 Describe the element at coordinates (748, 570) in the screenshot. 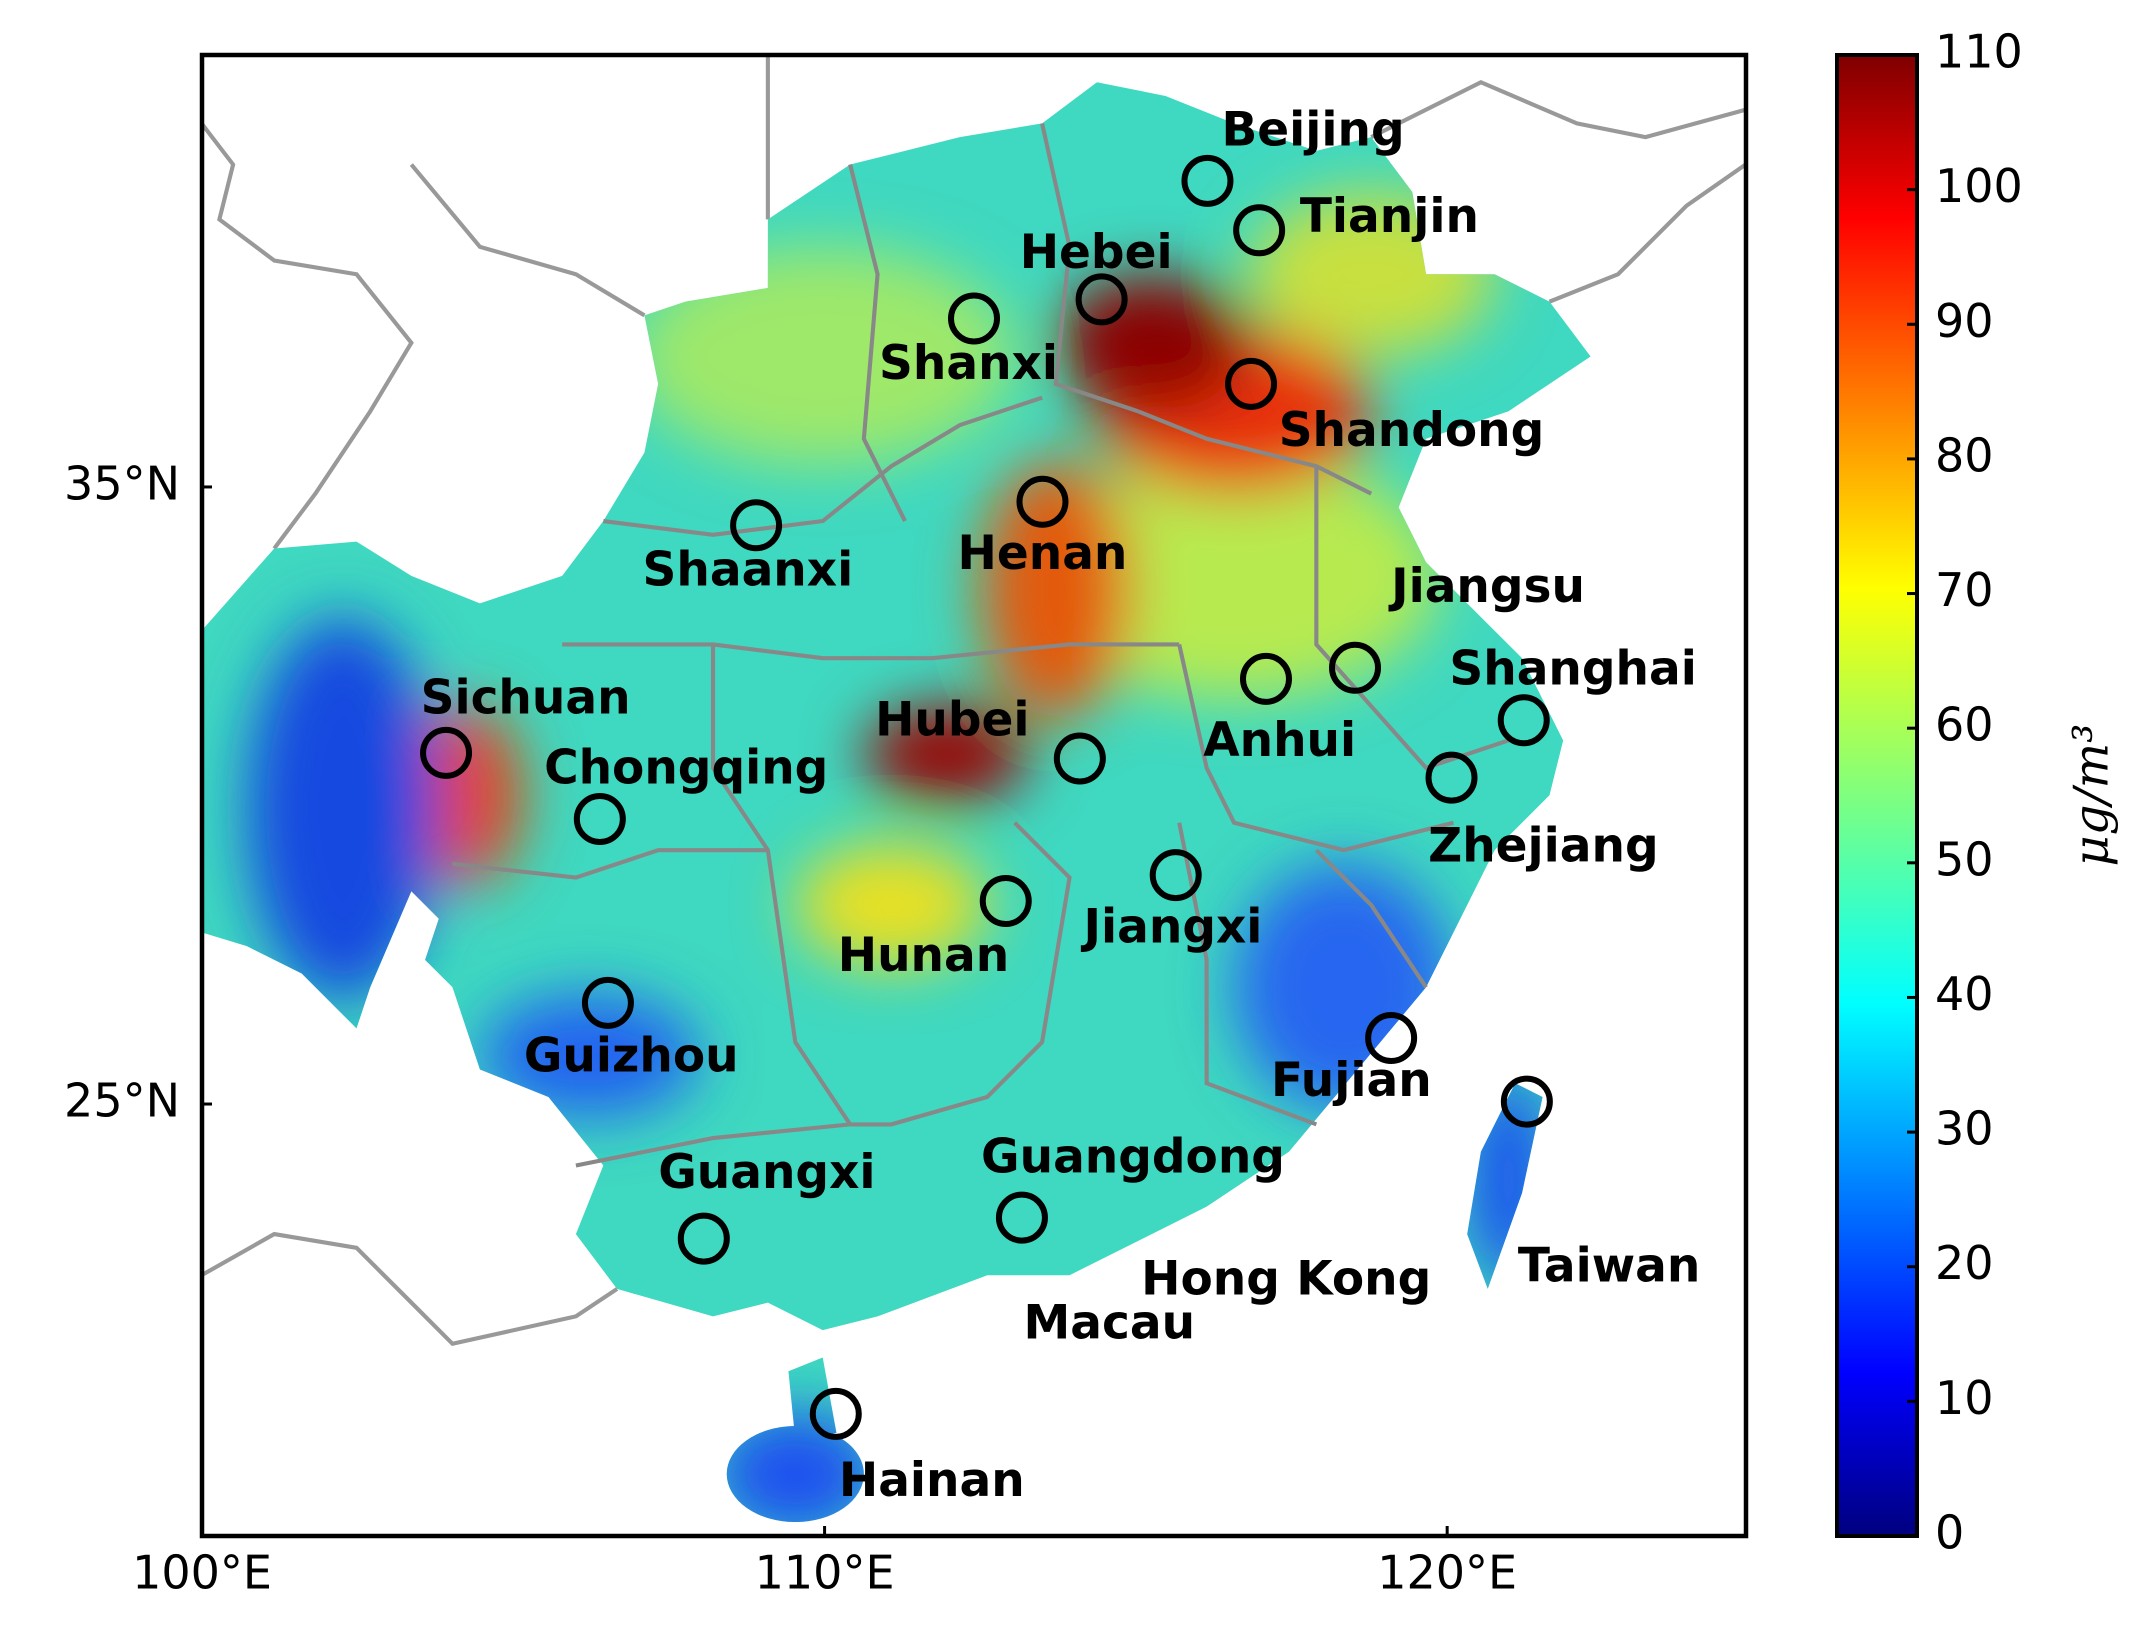

I see `site-label: Shaanxi` at that location.